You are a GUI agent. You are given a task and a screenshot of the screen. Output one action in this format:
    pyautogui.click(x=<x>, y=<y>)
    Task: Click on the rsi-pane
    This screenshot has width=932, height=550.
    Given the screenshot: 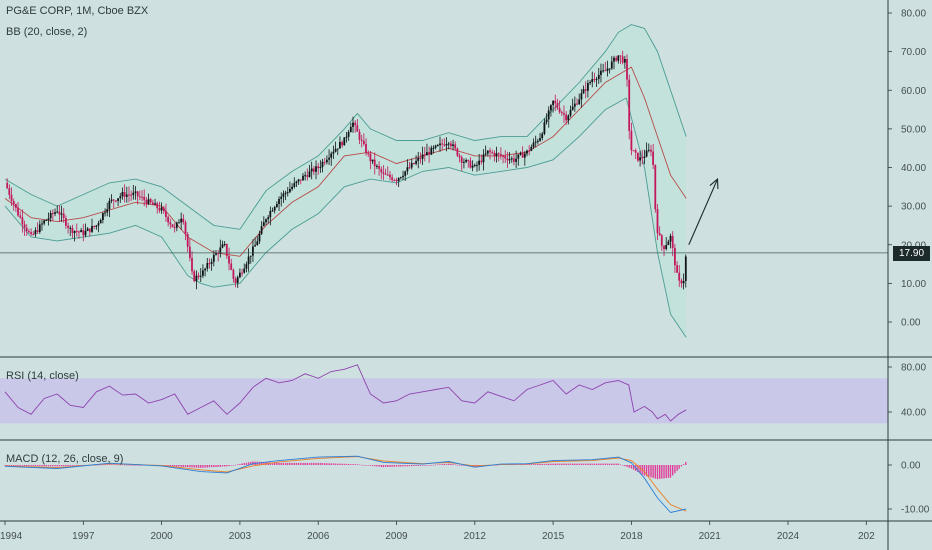 What is the action you would take?
    pyautogui.click(x=444, y=394)
    